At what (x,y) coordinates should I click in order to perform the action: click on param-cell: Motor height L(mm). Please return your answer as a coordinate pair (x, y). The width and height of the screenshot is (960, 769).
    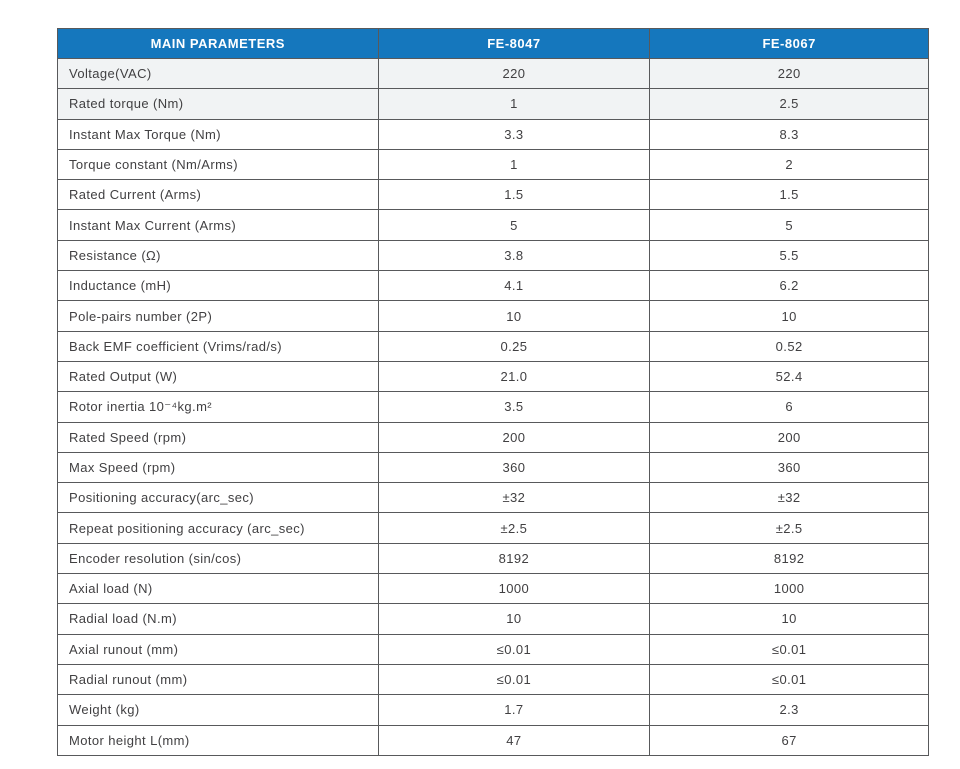
    Looking at the image, I should click on (218, 740).